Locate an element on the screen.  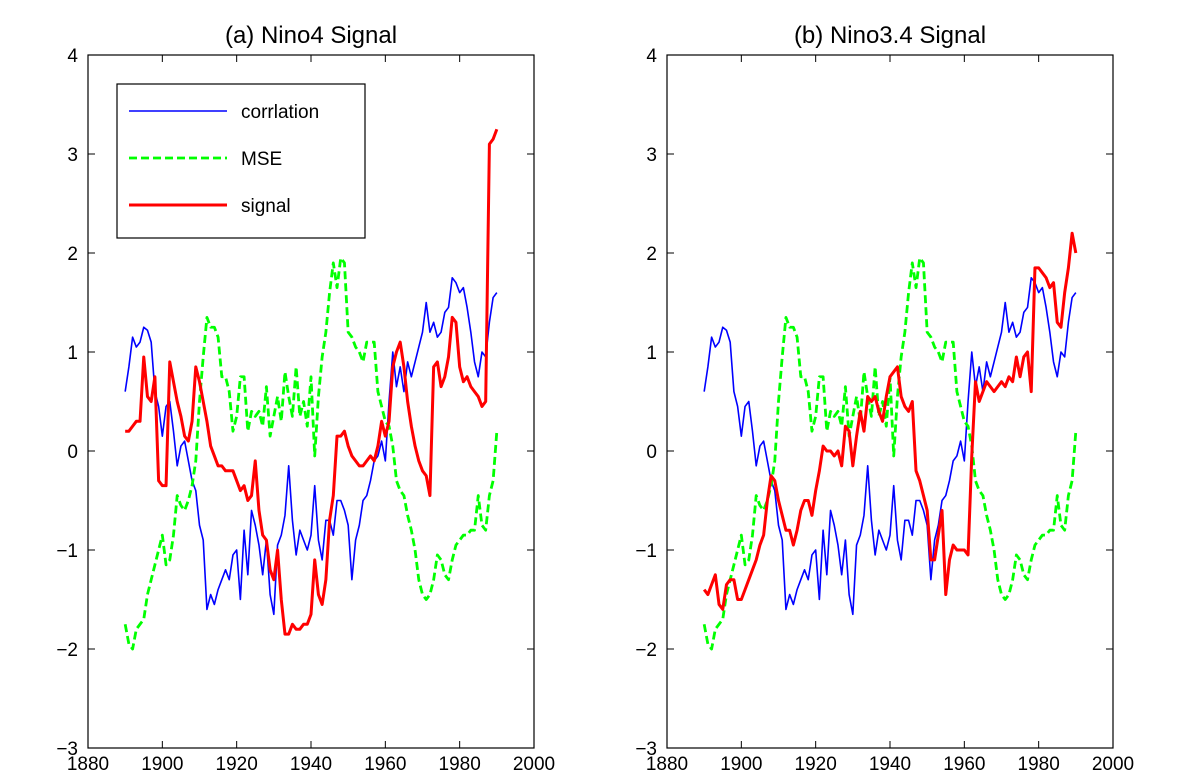
legend-box is located at coordinates (241, 161).